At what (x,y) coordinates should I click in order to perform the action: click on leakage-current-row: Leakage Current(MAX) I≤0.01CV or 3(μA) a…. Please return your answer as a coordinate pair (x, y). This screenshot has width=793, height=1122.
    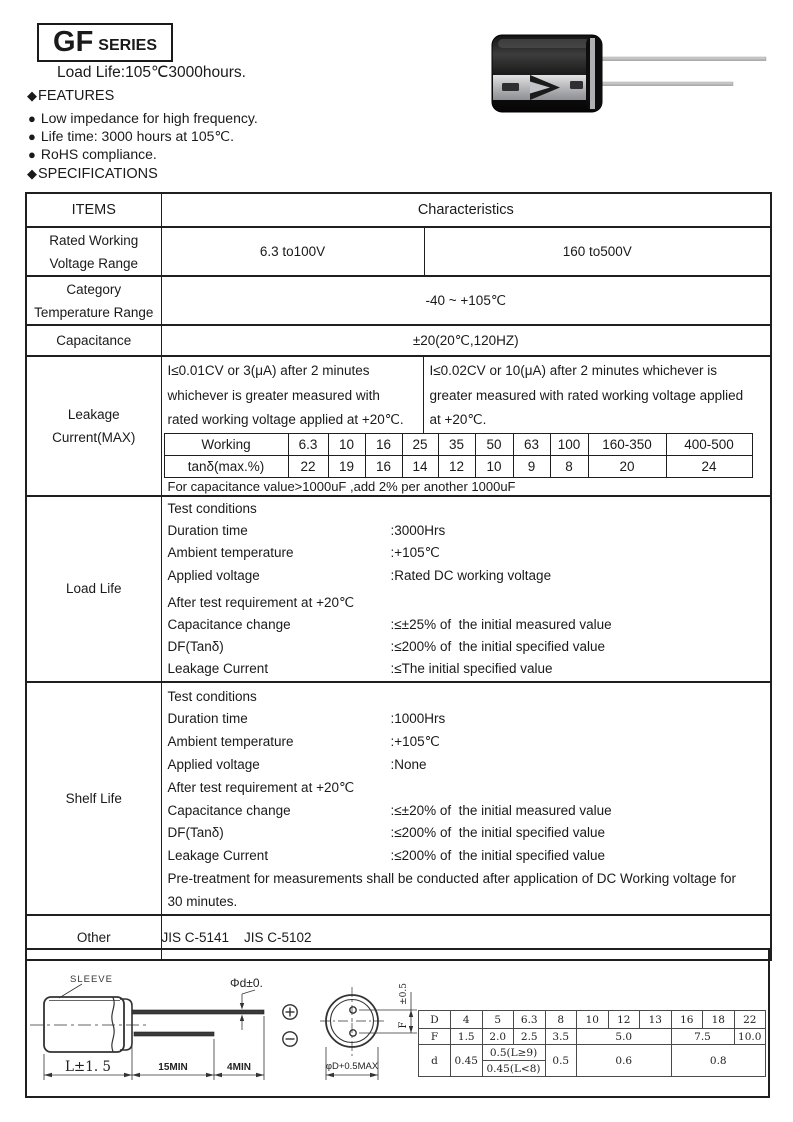
    Looking at the image, I should click on (398, 426).